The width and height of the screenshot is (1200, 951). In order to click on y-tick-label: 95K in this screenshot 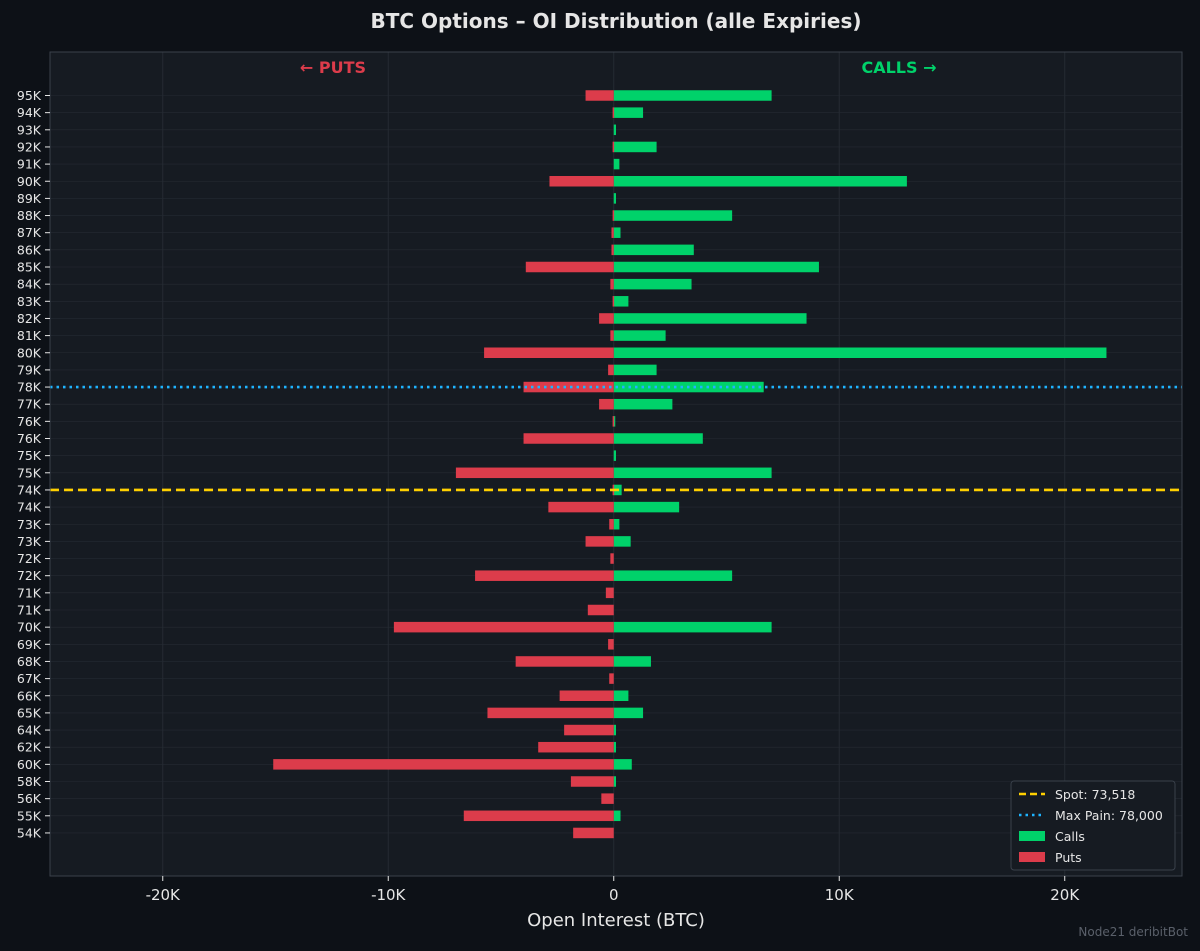, I will do `click(29, 95)`.